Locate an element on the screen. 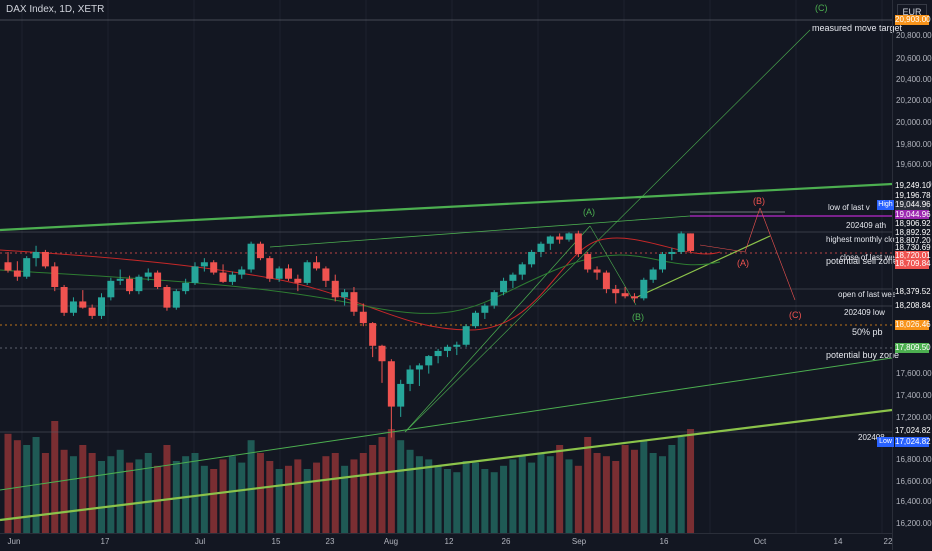 Image resolution: width=932 pixels, height=551 pixels. date-tick: 12 is located at coordinates (449, 541).